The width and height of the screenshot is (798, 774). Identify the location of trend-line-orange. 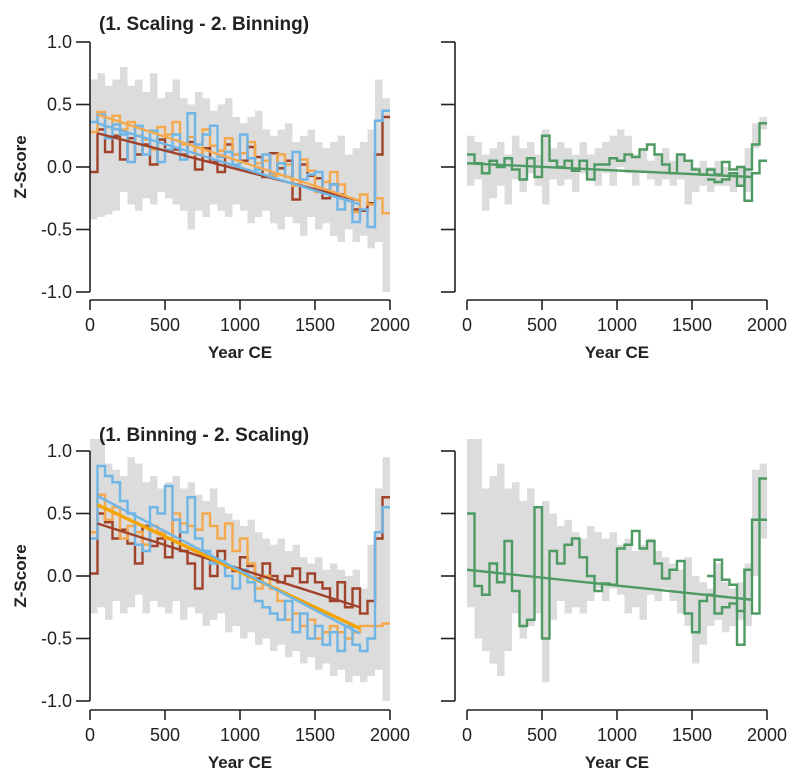
(229, 157).